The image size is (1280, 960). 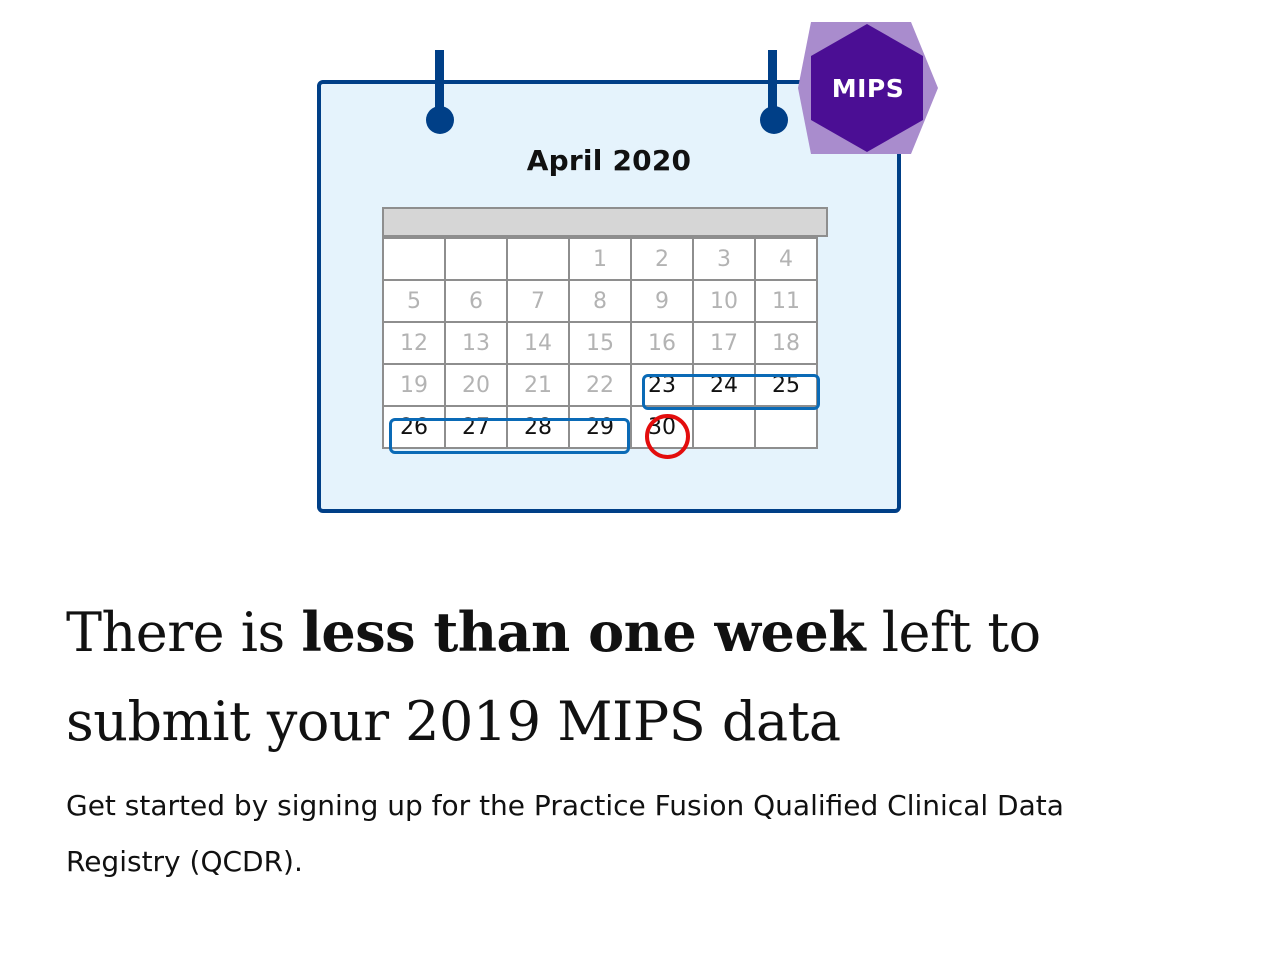 What do you see at coordinates (538, 343) in the screenshot?
I see `calendar-day: 14` at bounding box center [538, 343].